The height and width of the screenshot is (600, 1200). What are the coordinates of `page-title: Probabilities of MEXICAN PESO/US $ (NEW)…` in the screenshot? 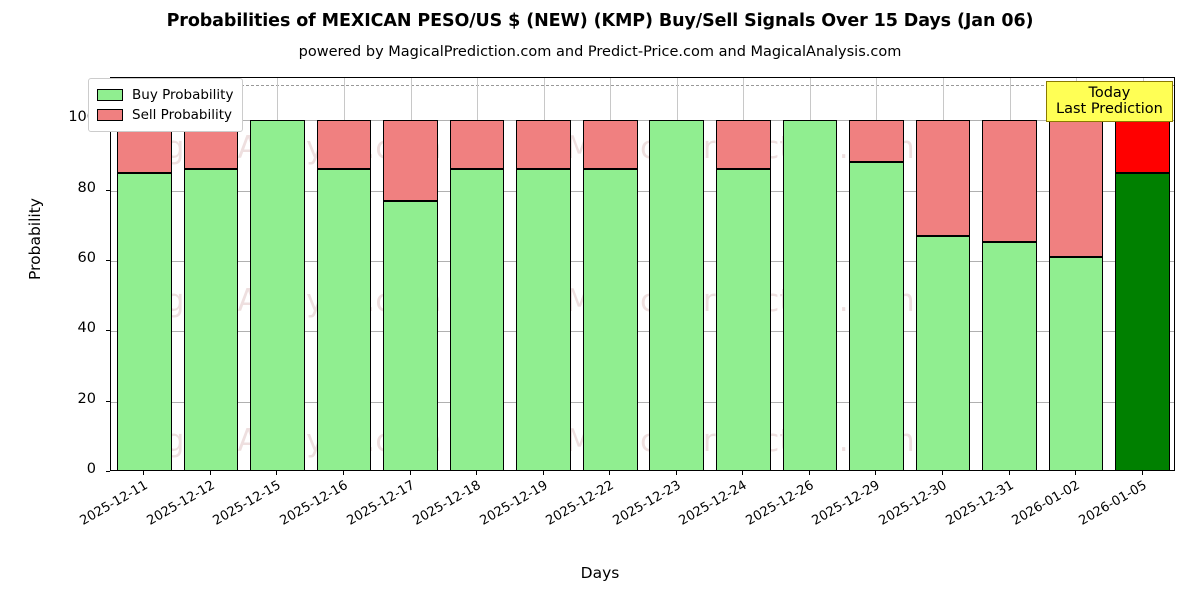 It's located at (600, 21).